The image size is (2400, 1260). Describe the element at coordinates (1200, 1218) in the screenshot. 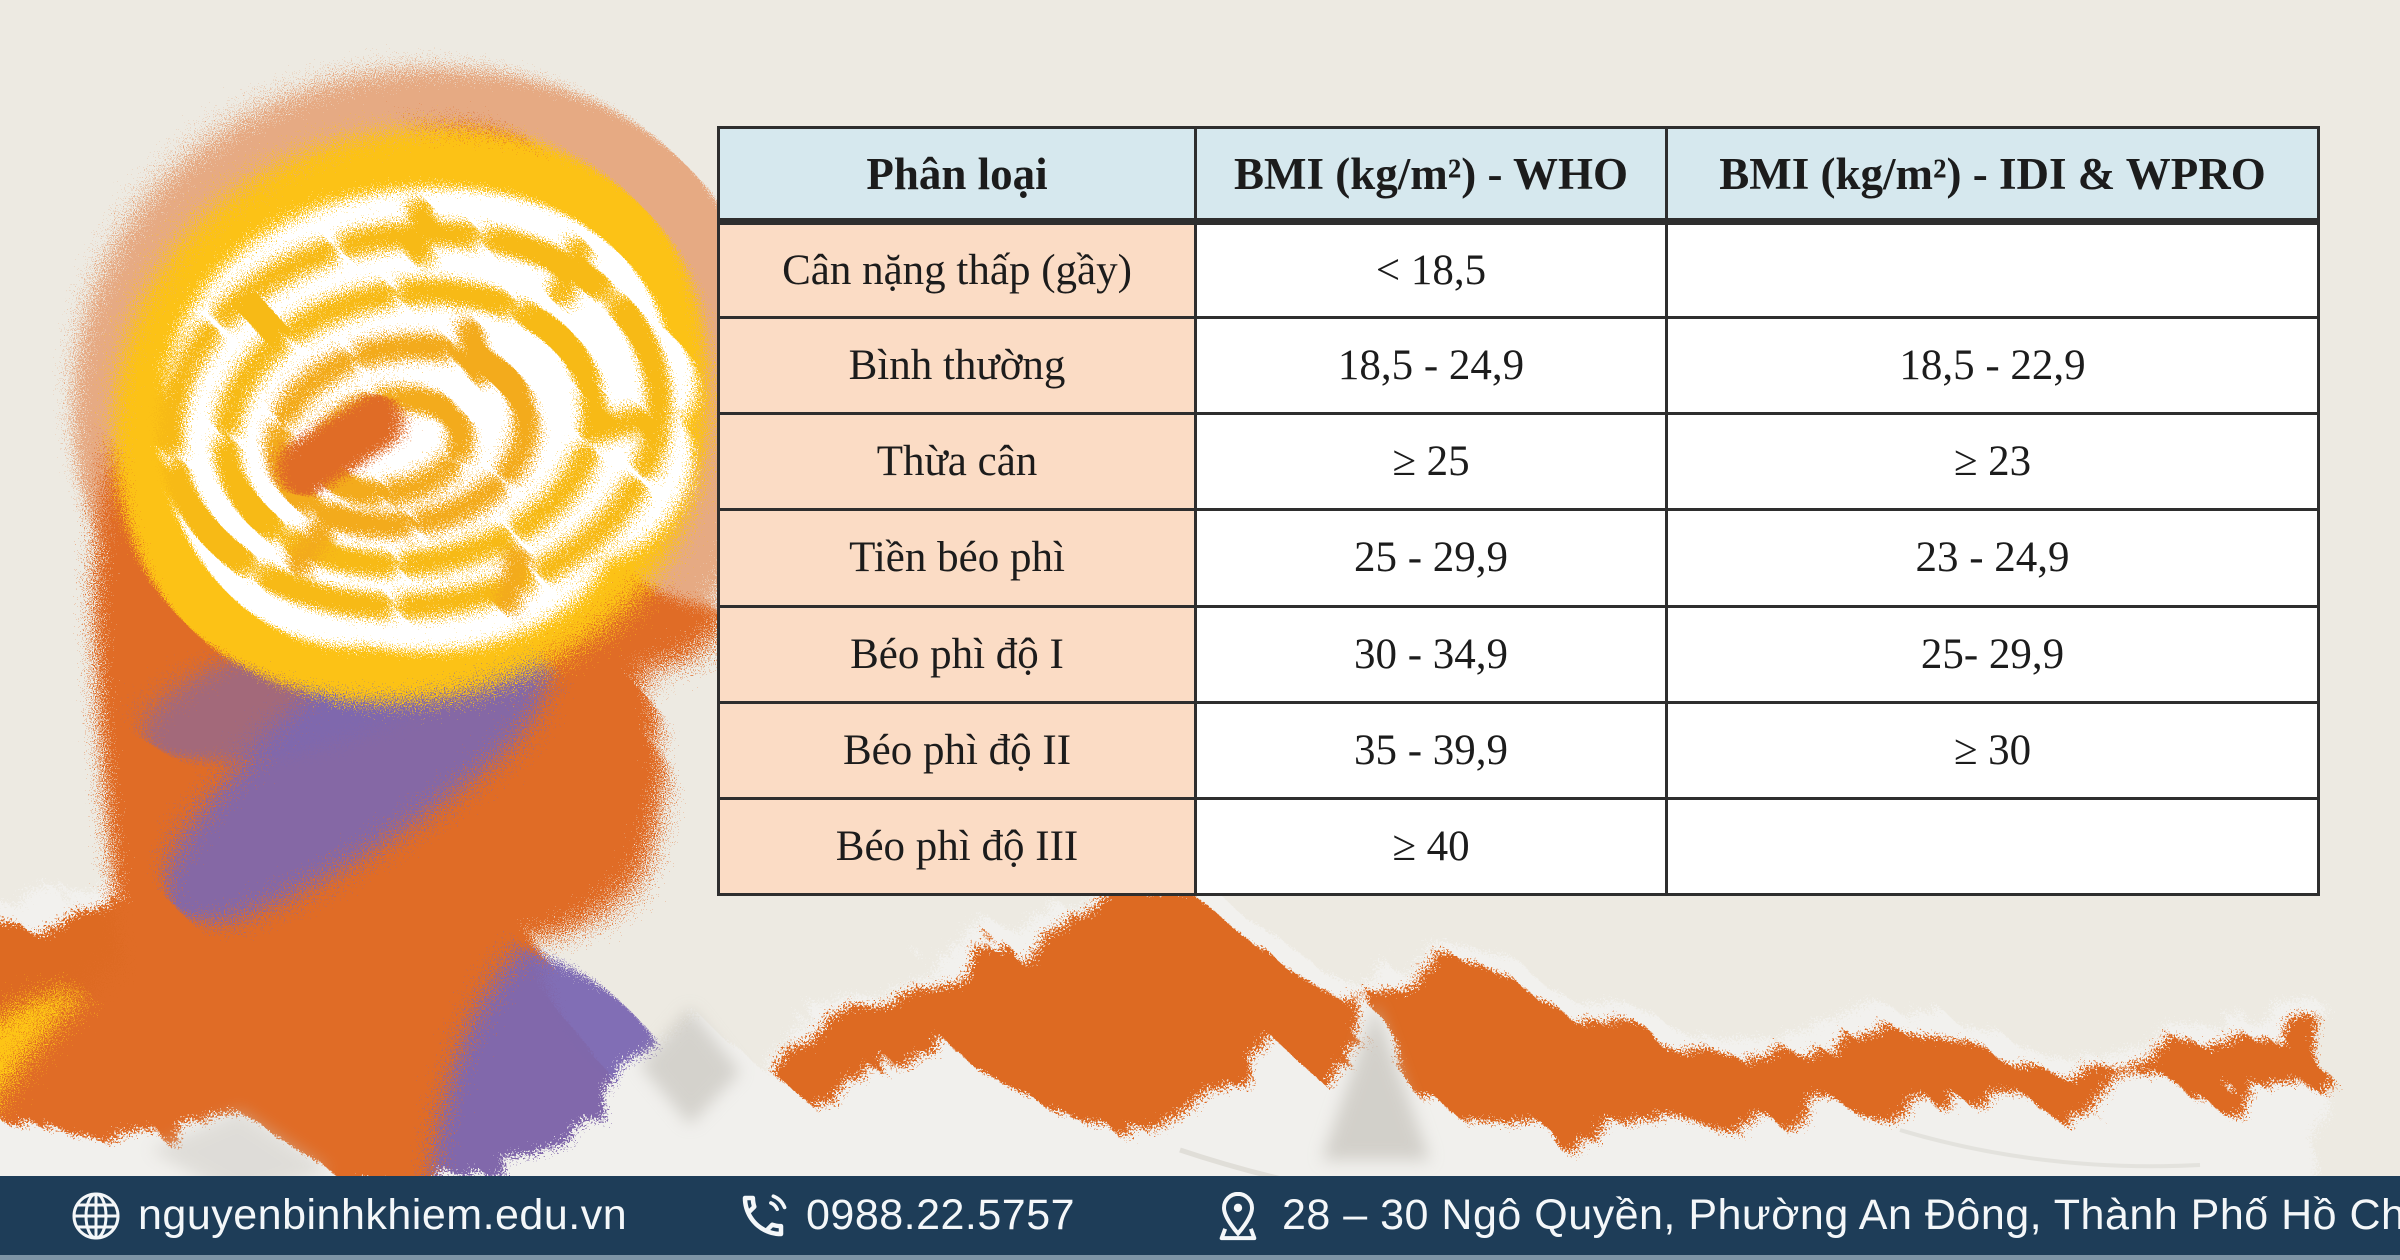

I see `footer-bar: nguyenbinhkhiem.edu.vn 0988.22.5757 28` at that location.